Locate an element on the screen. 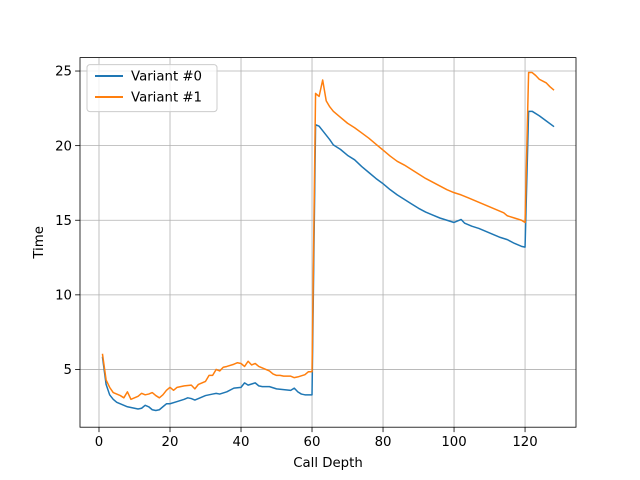 The height and width of the screenshot is (480, 640). legend: Variant #0 Variant #1 is located at coordinates (152, 88).